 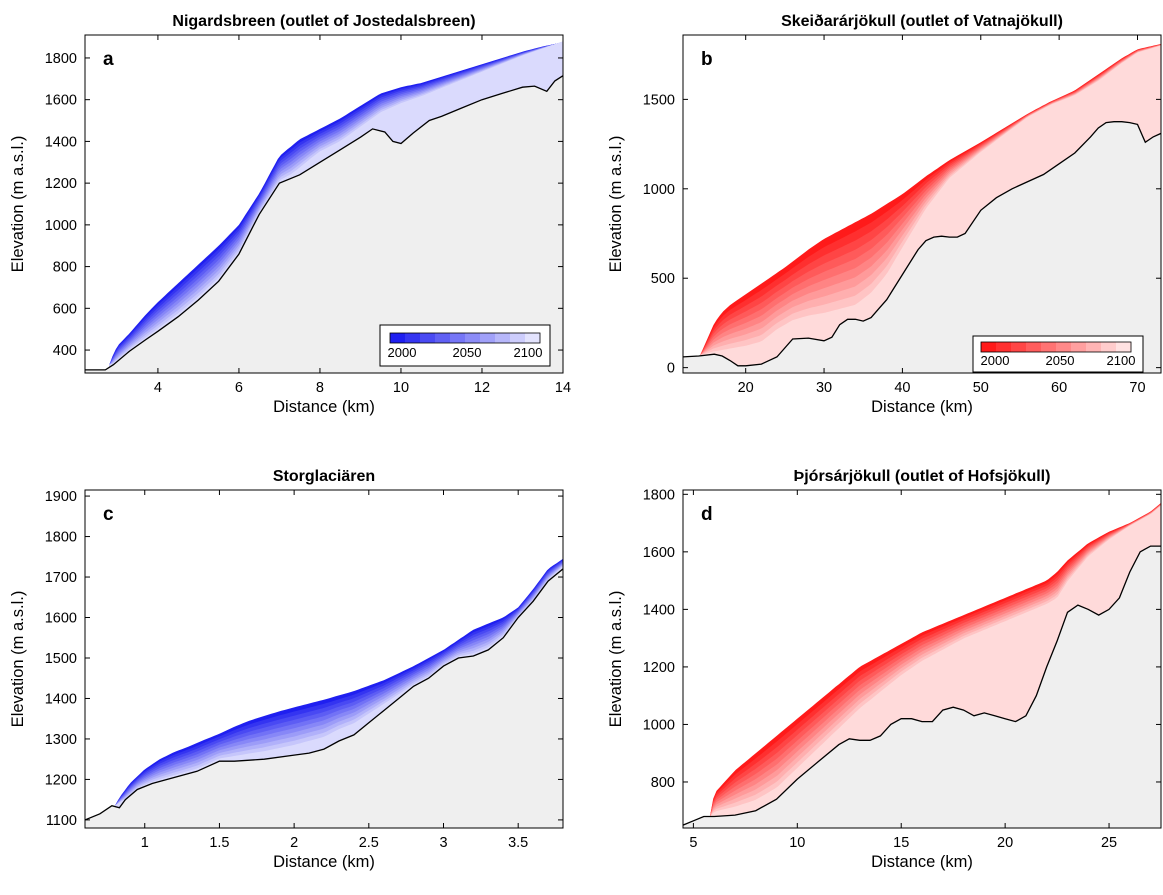 What do you see at coordinates (693, 843) in the screenshot?
I see `x-tick-label: 5` at bounding box center [693, 843].